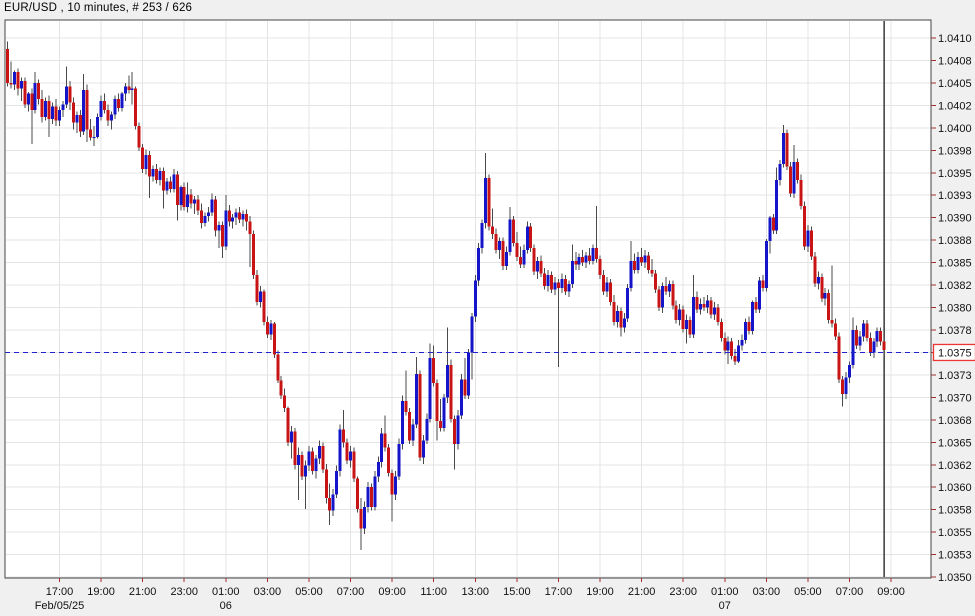  I want to click on x-axis-date-label: Feb/05/25, so click(60, 606).